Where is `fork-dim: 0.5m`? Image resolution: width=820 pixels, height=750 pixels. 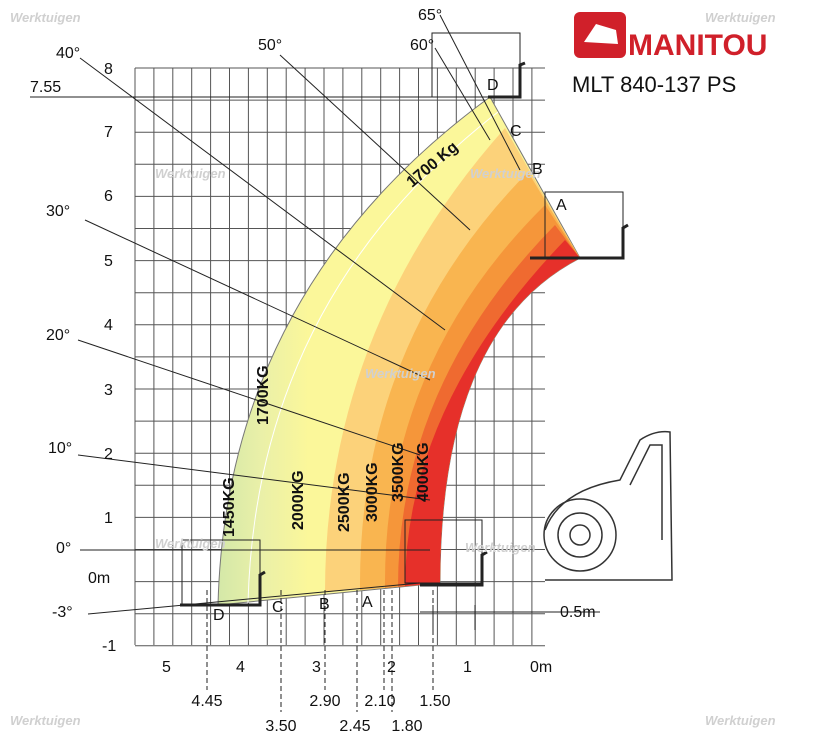 fork-dim: 0.5m is located at coordinates (578, 612).